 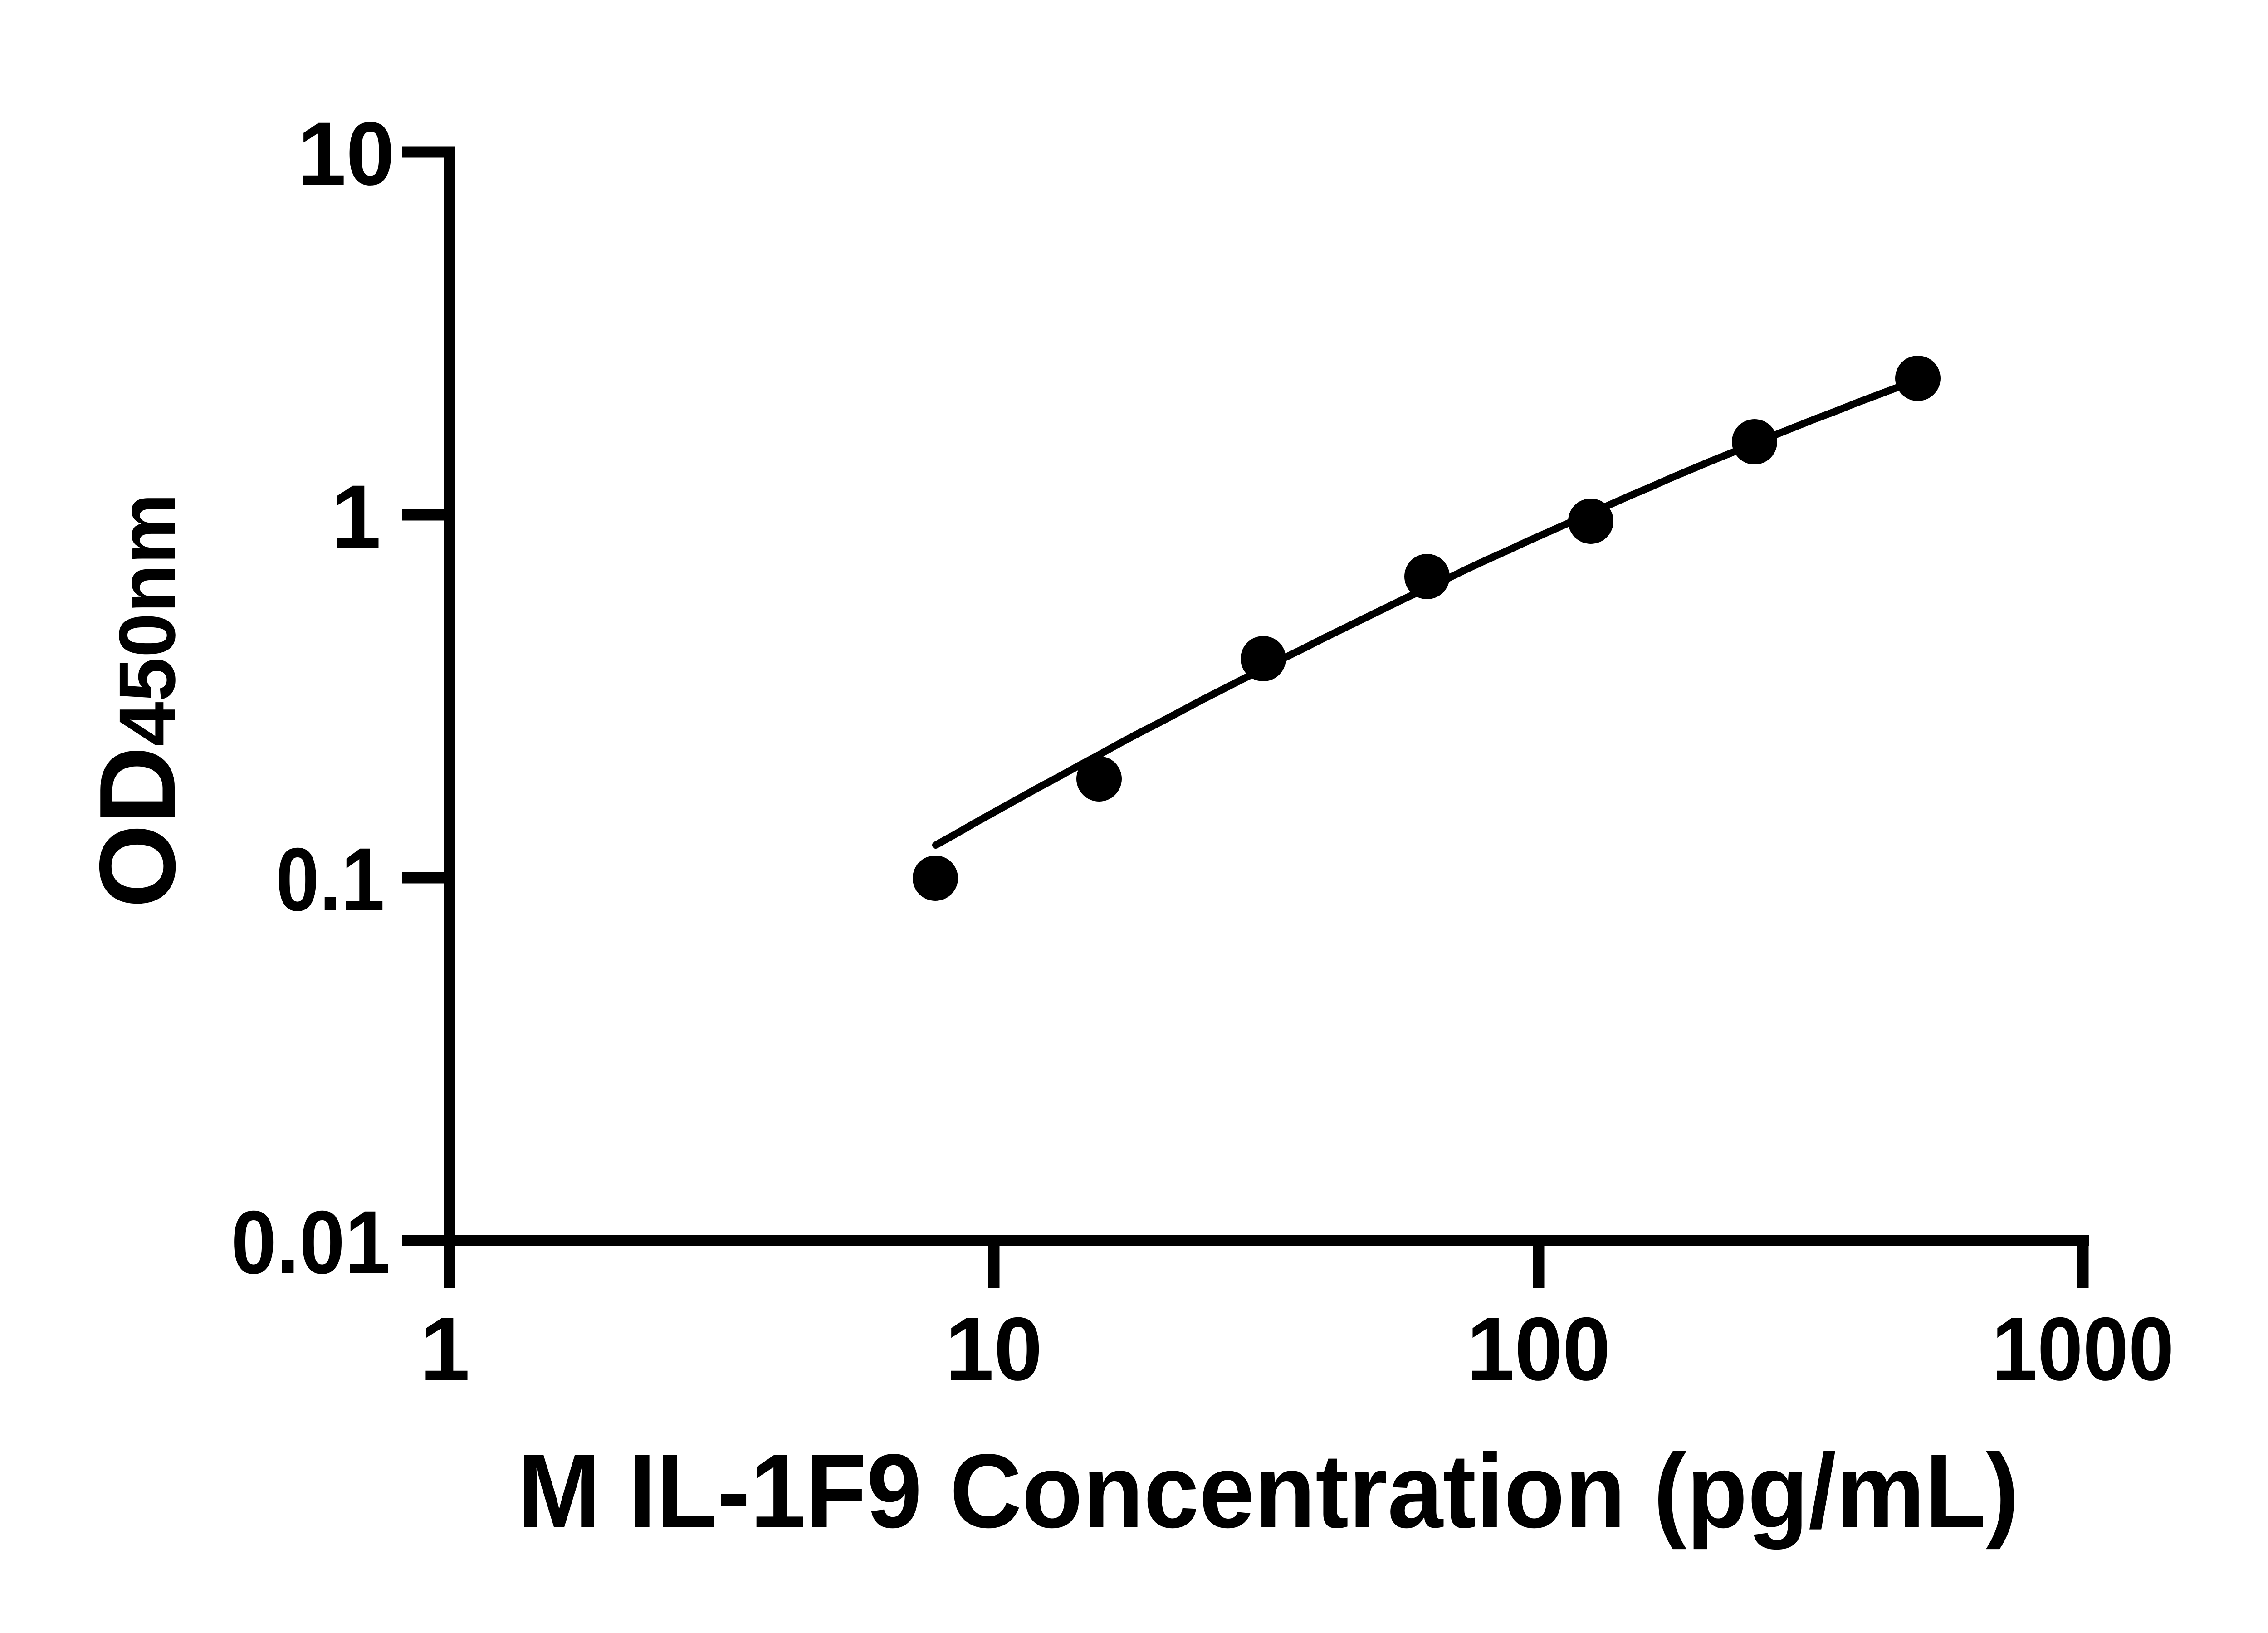 I want to click on svg-text: 100, so click(x=1539, y=1349).